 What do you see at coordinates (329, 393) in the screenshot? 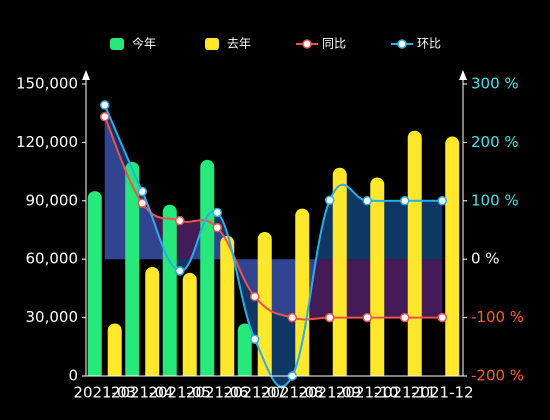
I see `x-tick-label: 2021-09` at bounding box center [329, 393].